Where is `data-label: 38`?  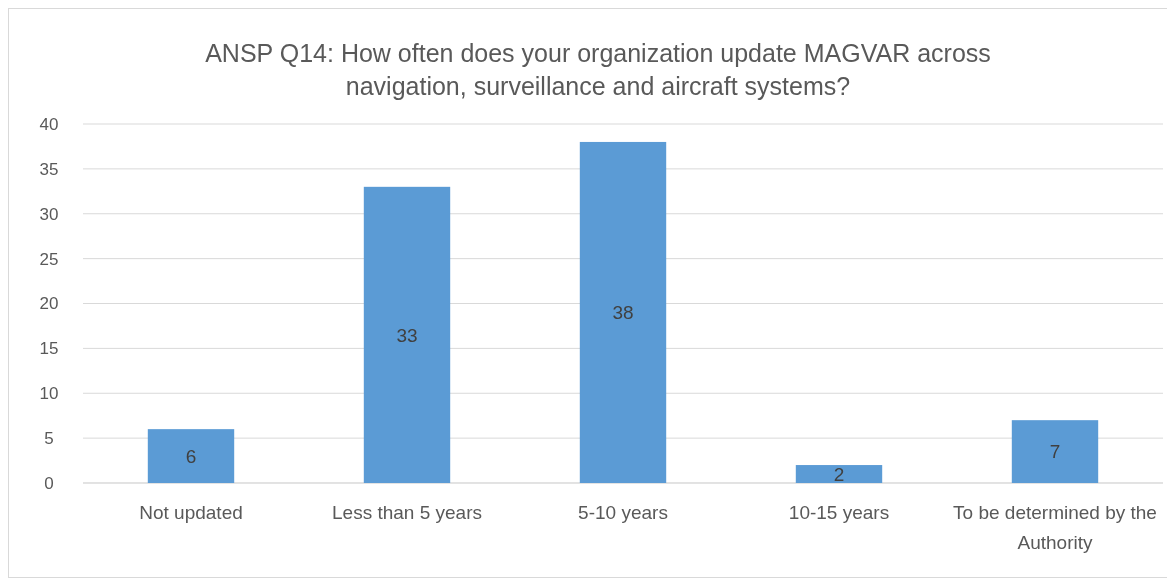
data-label: 38 is located at coordinates (623, 313).